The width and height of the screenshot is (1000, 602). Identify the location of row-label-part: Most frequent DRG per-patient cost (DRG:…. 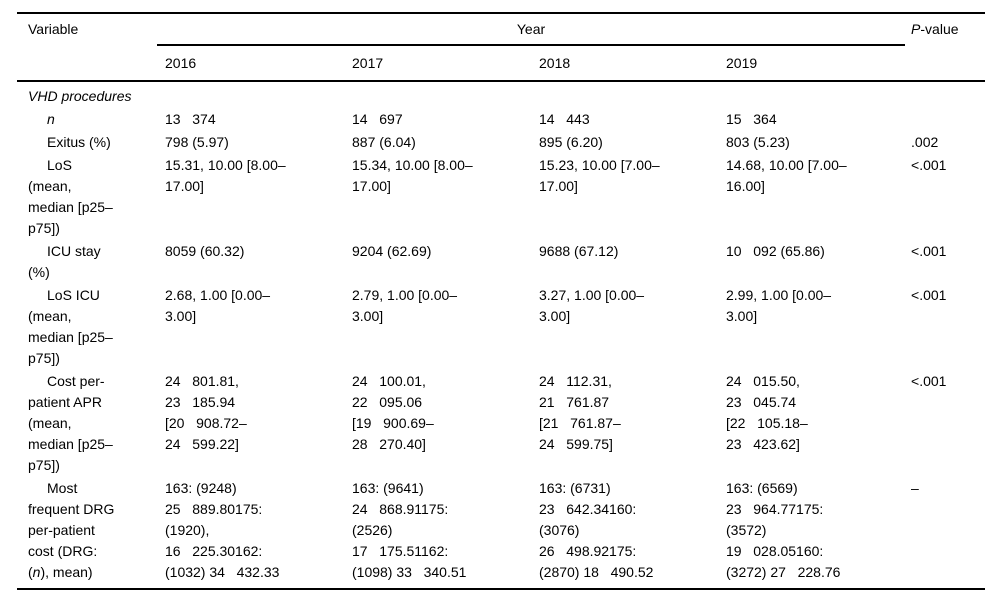
(71, 530).